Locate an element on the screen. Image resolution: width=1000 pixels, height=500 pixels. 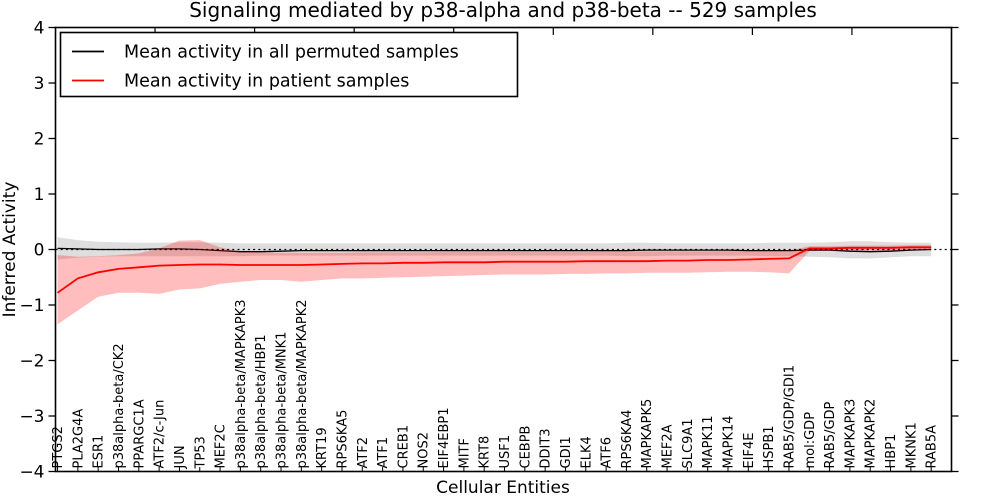
y-tick-label: 2 is located at coordinates (39, 140).